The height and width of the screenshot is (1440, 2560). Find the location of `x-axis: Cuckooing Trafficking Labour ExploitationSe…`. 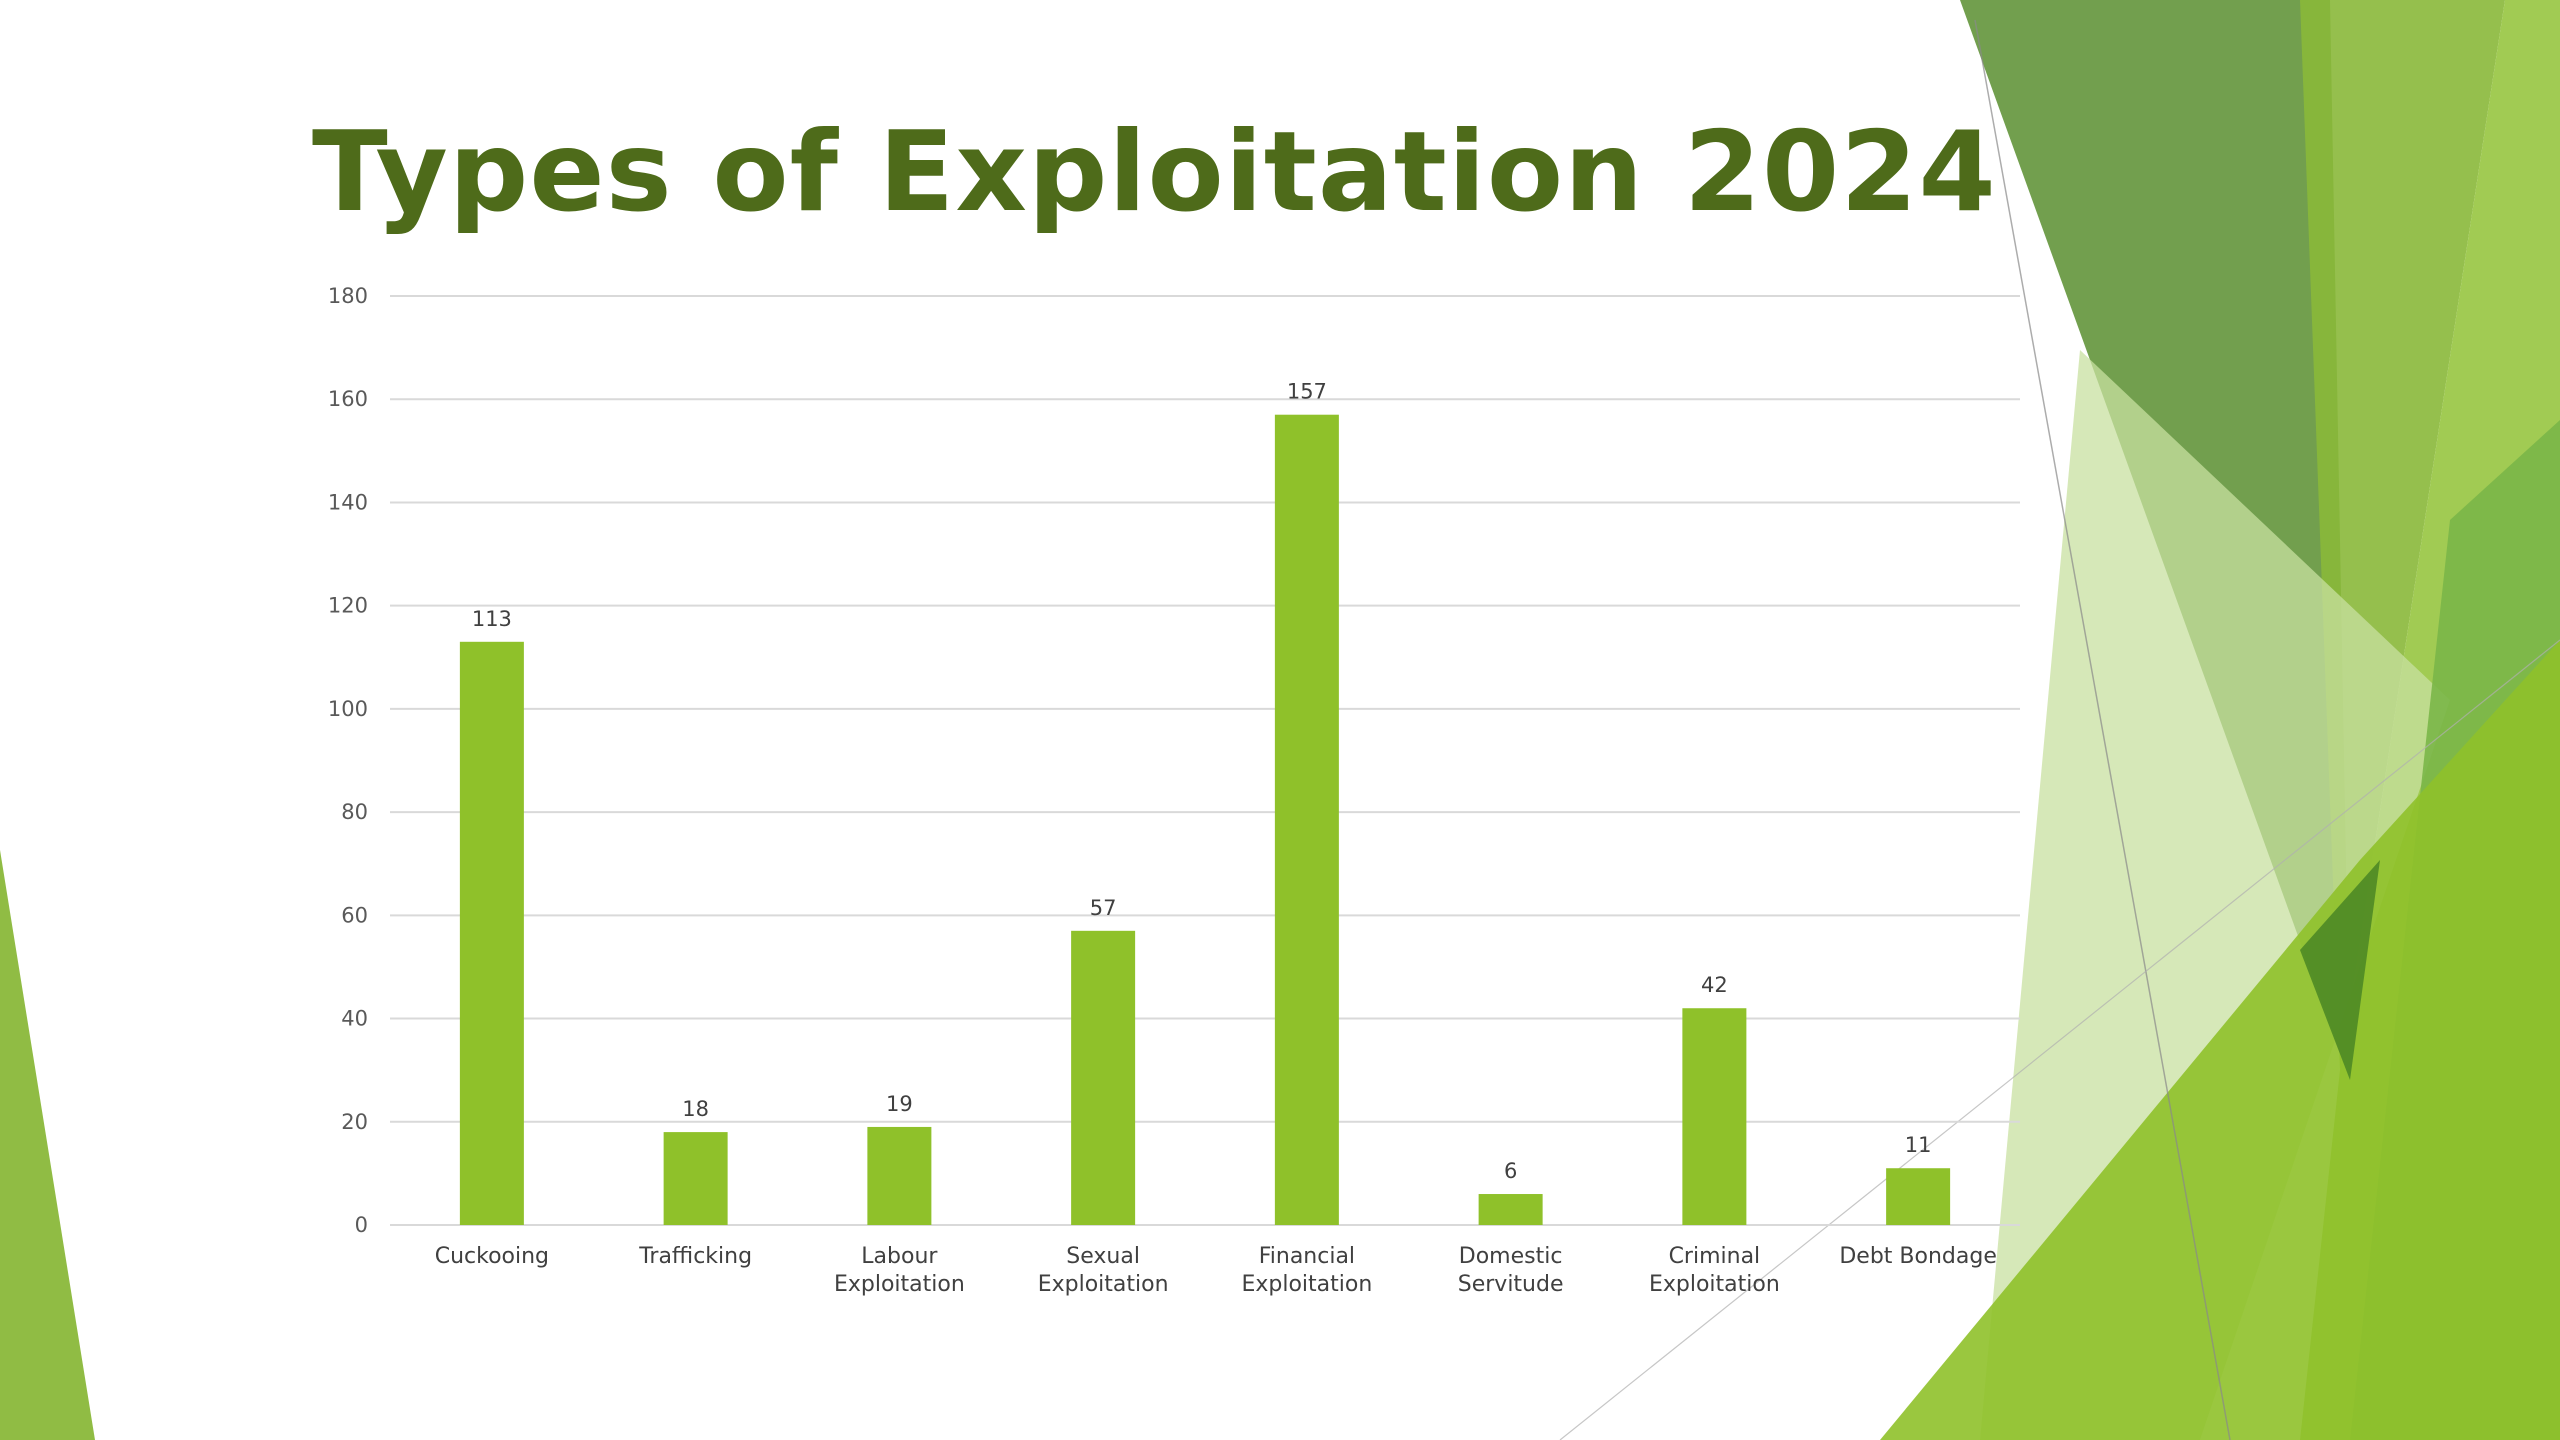

x-axis: Cuckooing Trafficking Labour ExploitationSe… is located at coordinates (1216, 1270).